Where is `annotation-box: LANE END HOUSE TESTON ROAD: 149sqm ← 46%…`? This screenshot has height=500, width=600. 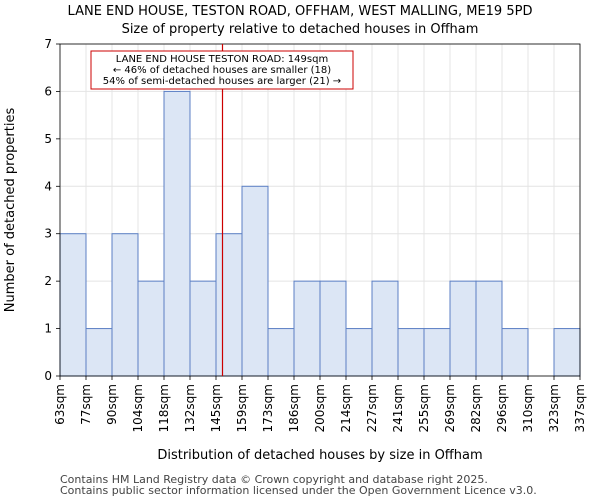
annotation-box: LANE END HOUSE TESTON ROAD: 149sqm ← 46%… is located at coordinates (222, 70).